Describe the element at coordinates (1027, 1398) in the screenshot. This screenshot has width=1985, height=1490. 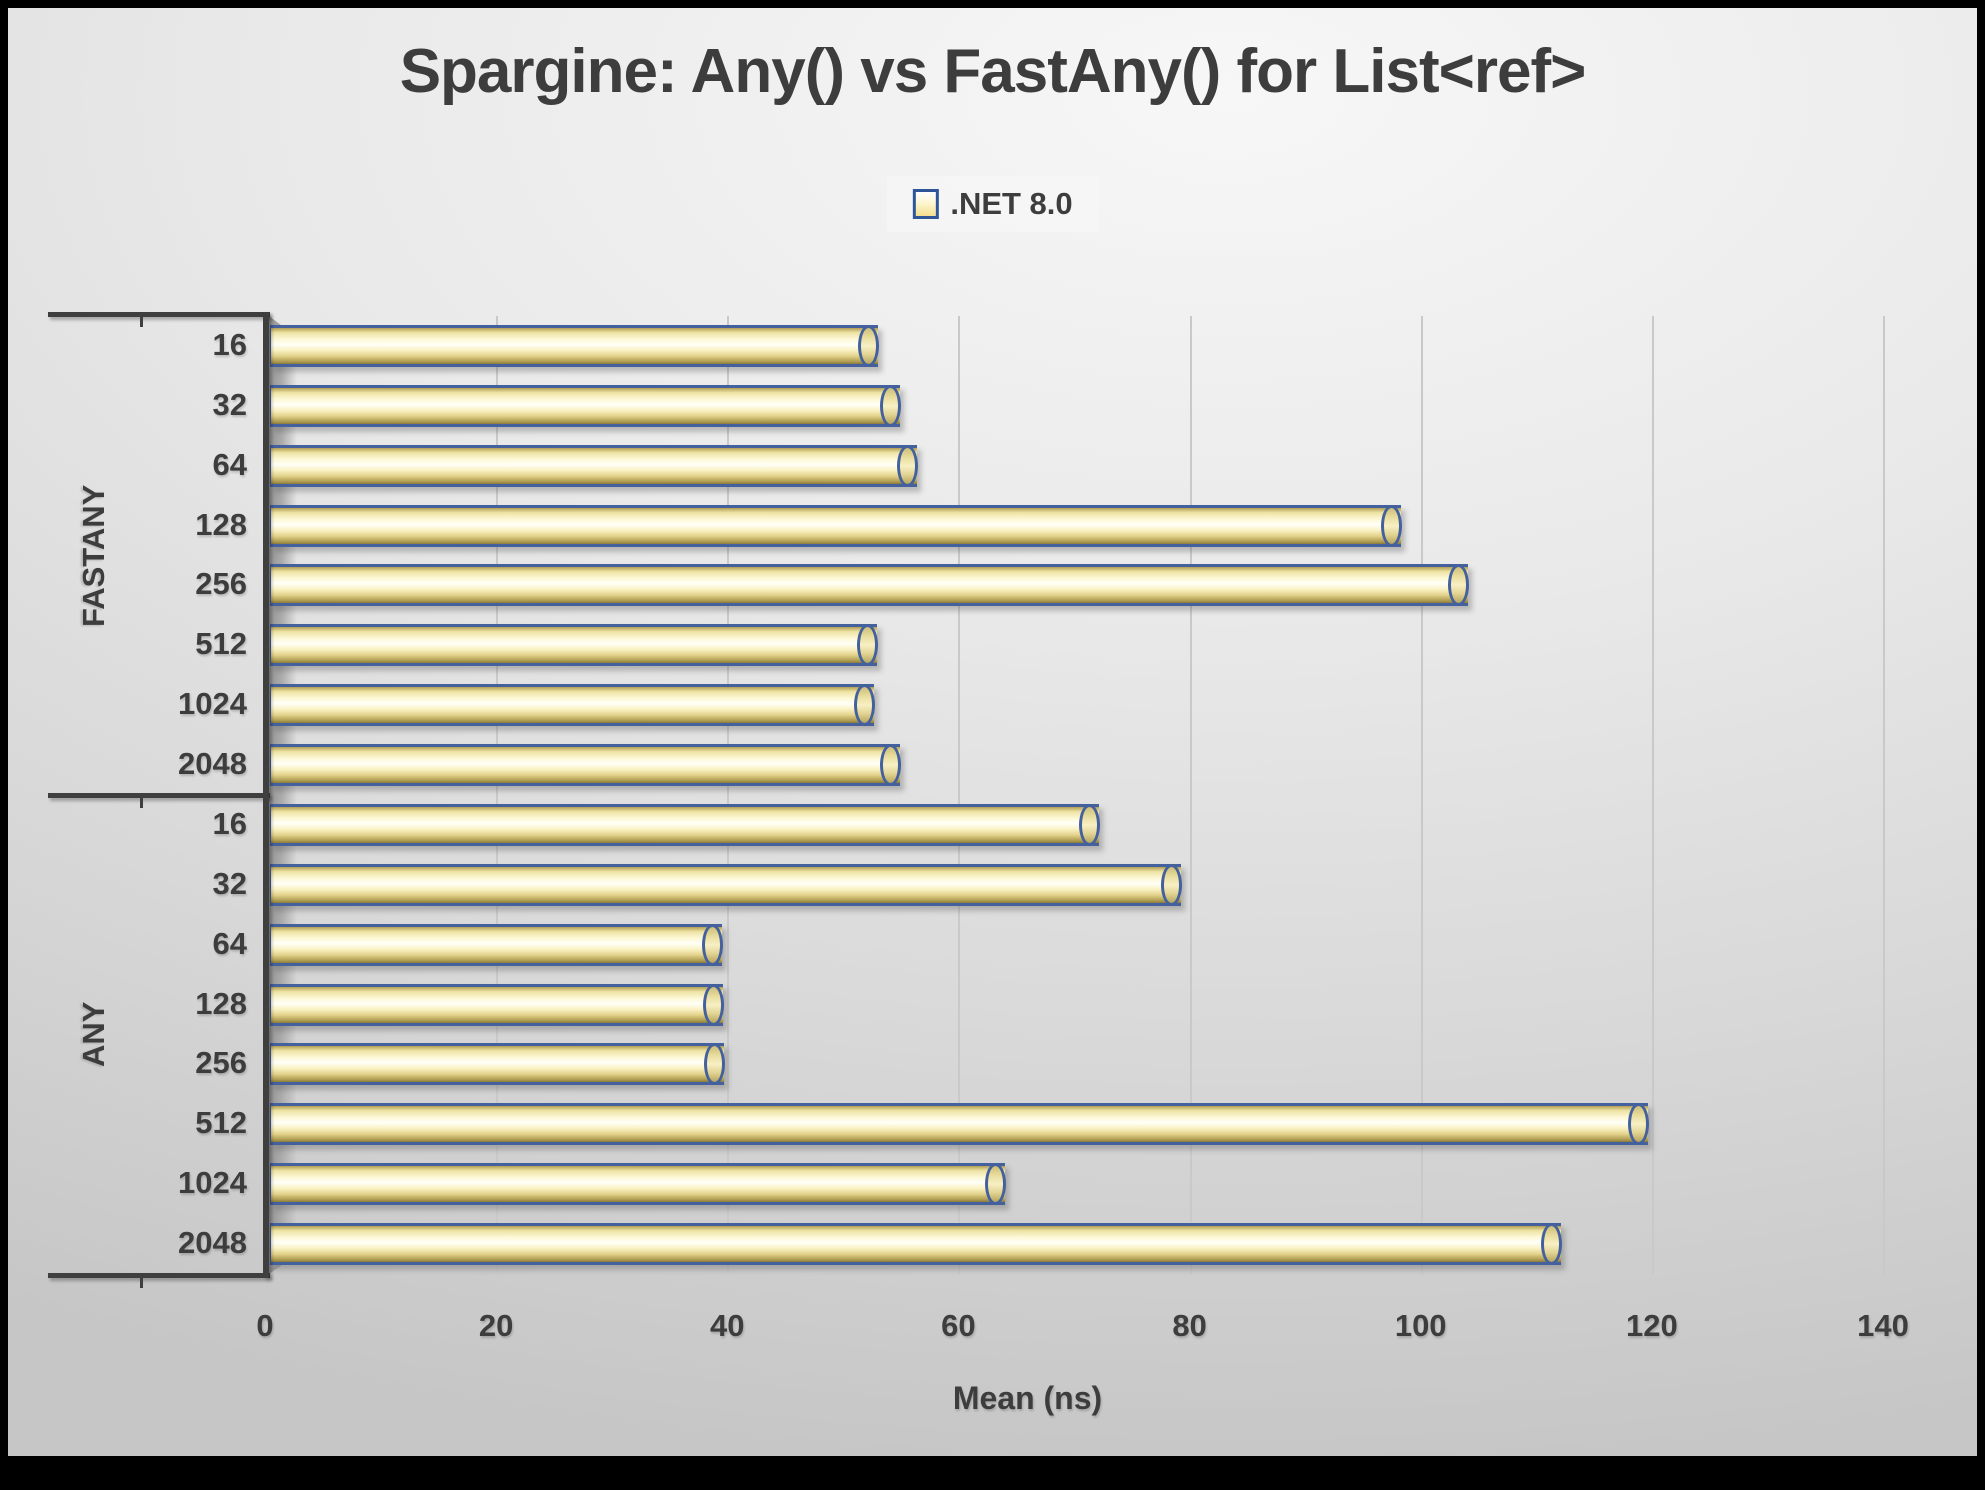
I see `x-axis-title: Mean (ns)` at that location.